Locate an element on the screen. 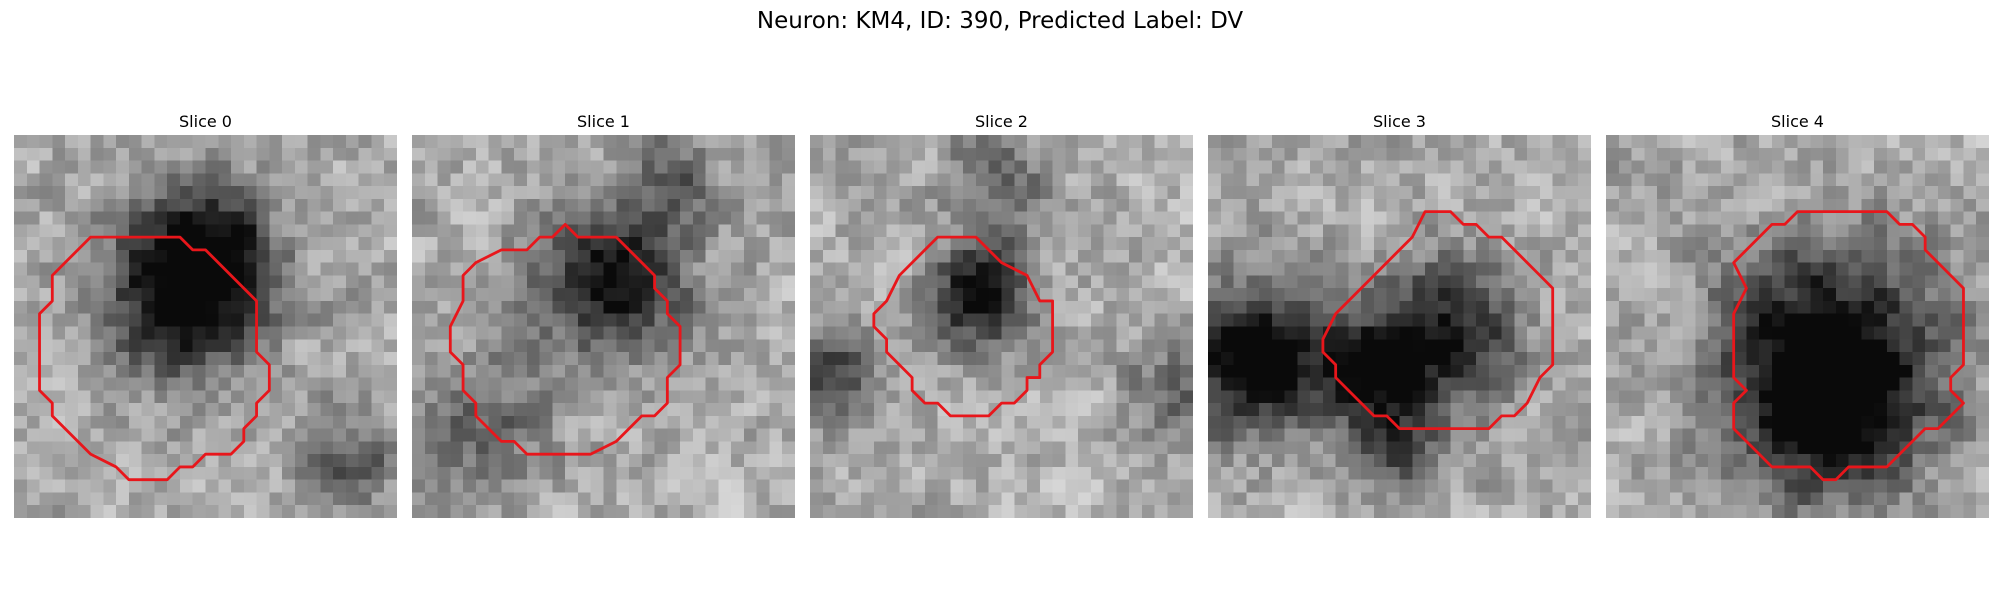 This screenshot has width=2000, height=600. slice-panel-2: Slice 2 is located at coordinates (1001, 314).